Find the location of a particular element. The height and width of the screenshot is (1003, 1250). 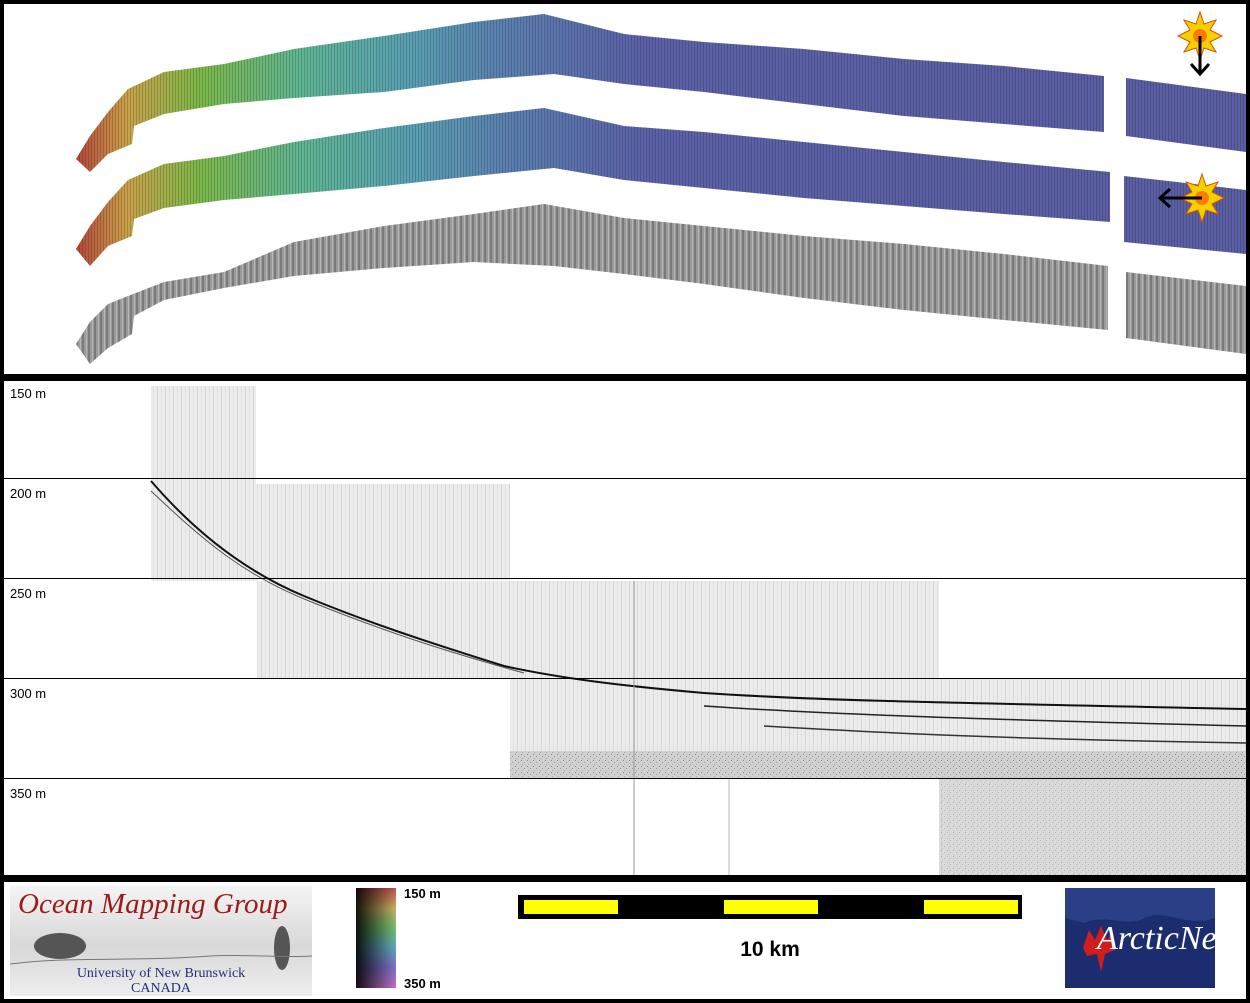

omg-logo-country: CANADA is located at coordinates (161, 988).